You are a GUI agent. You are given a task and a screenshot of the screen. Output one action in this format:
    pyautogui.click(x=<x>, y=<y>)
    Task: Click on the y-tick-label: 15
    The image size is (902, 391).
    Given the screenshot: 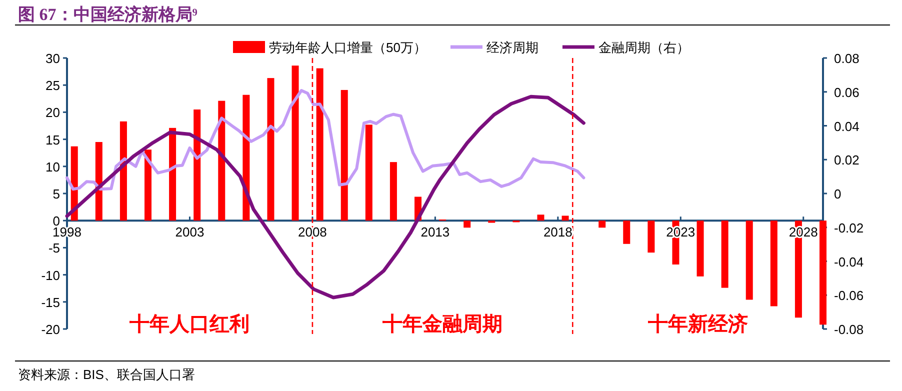 What is the action you would take?
    pyautogui.click(x=53, y=140)
    